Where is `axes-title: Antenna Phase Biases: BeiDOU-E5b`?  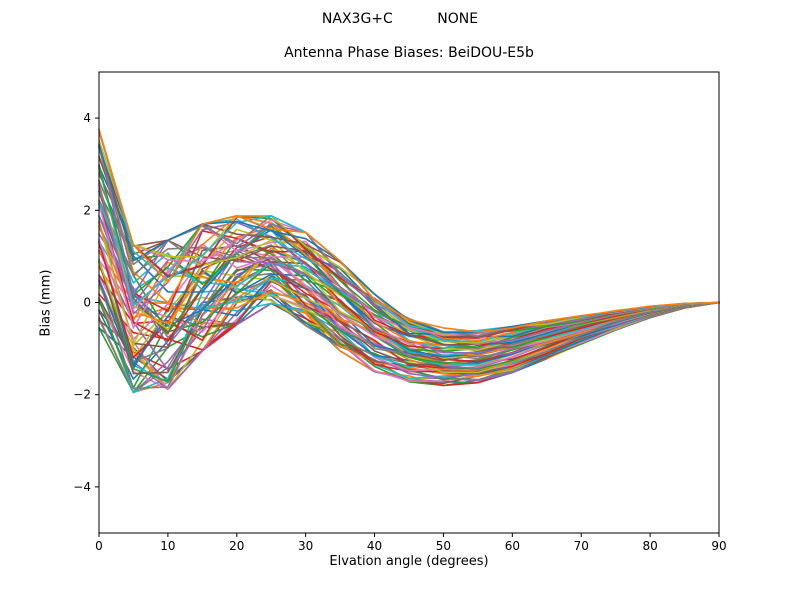 axes-title: Antenna Phase Biases: BeiDOU-E5b is located at coordinates (409, 53).